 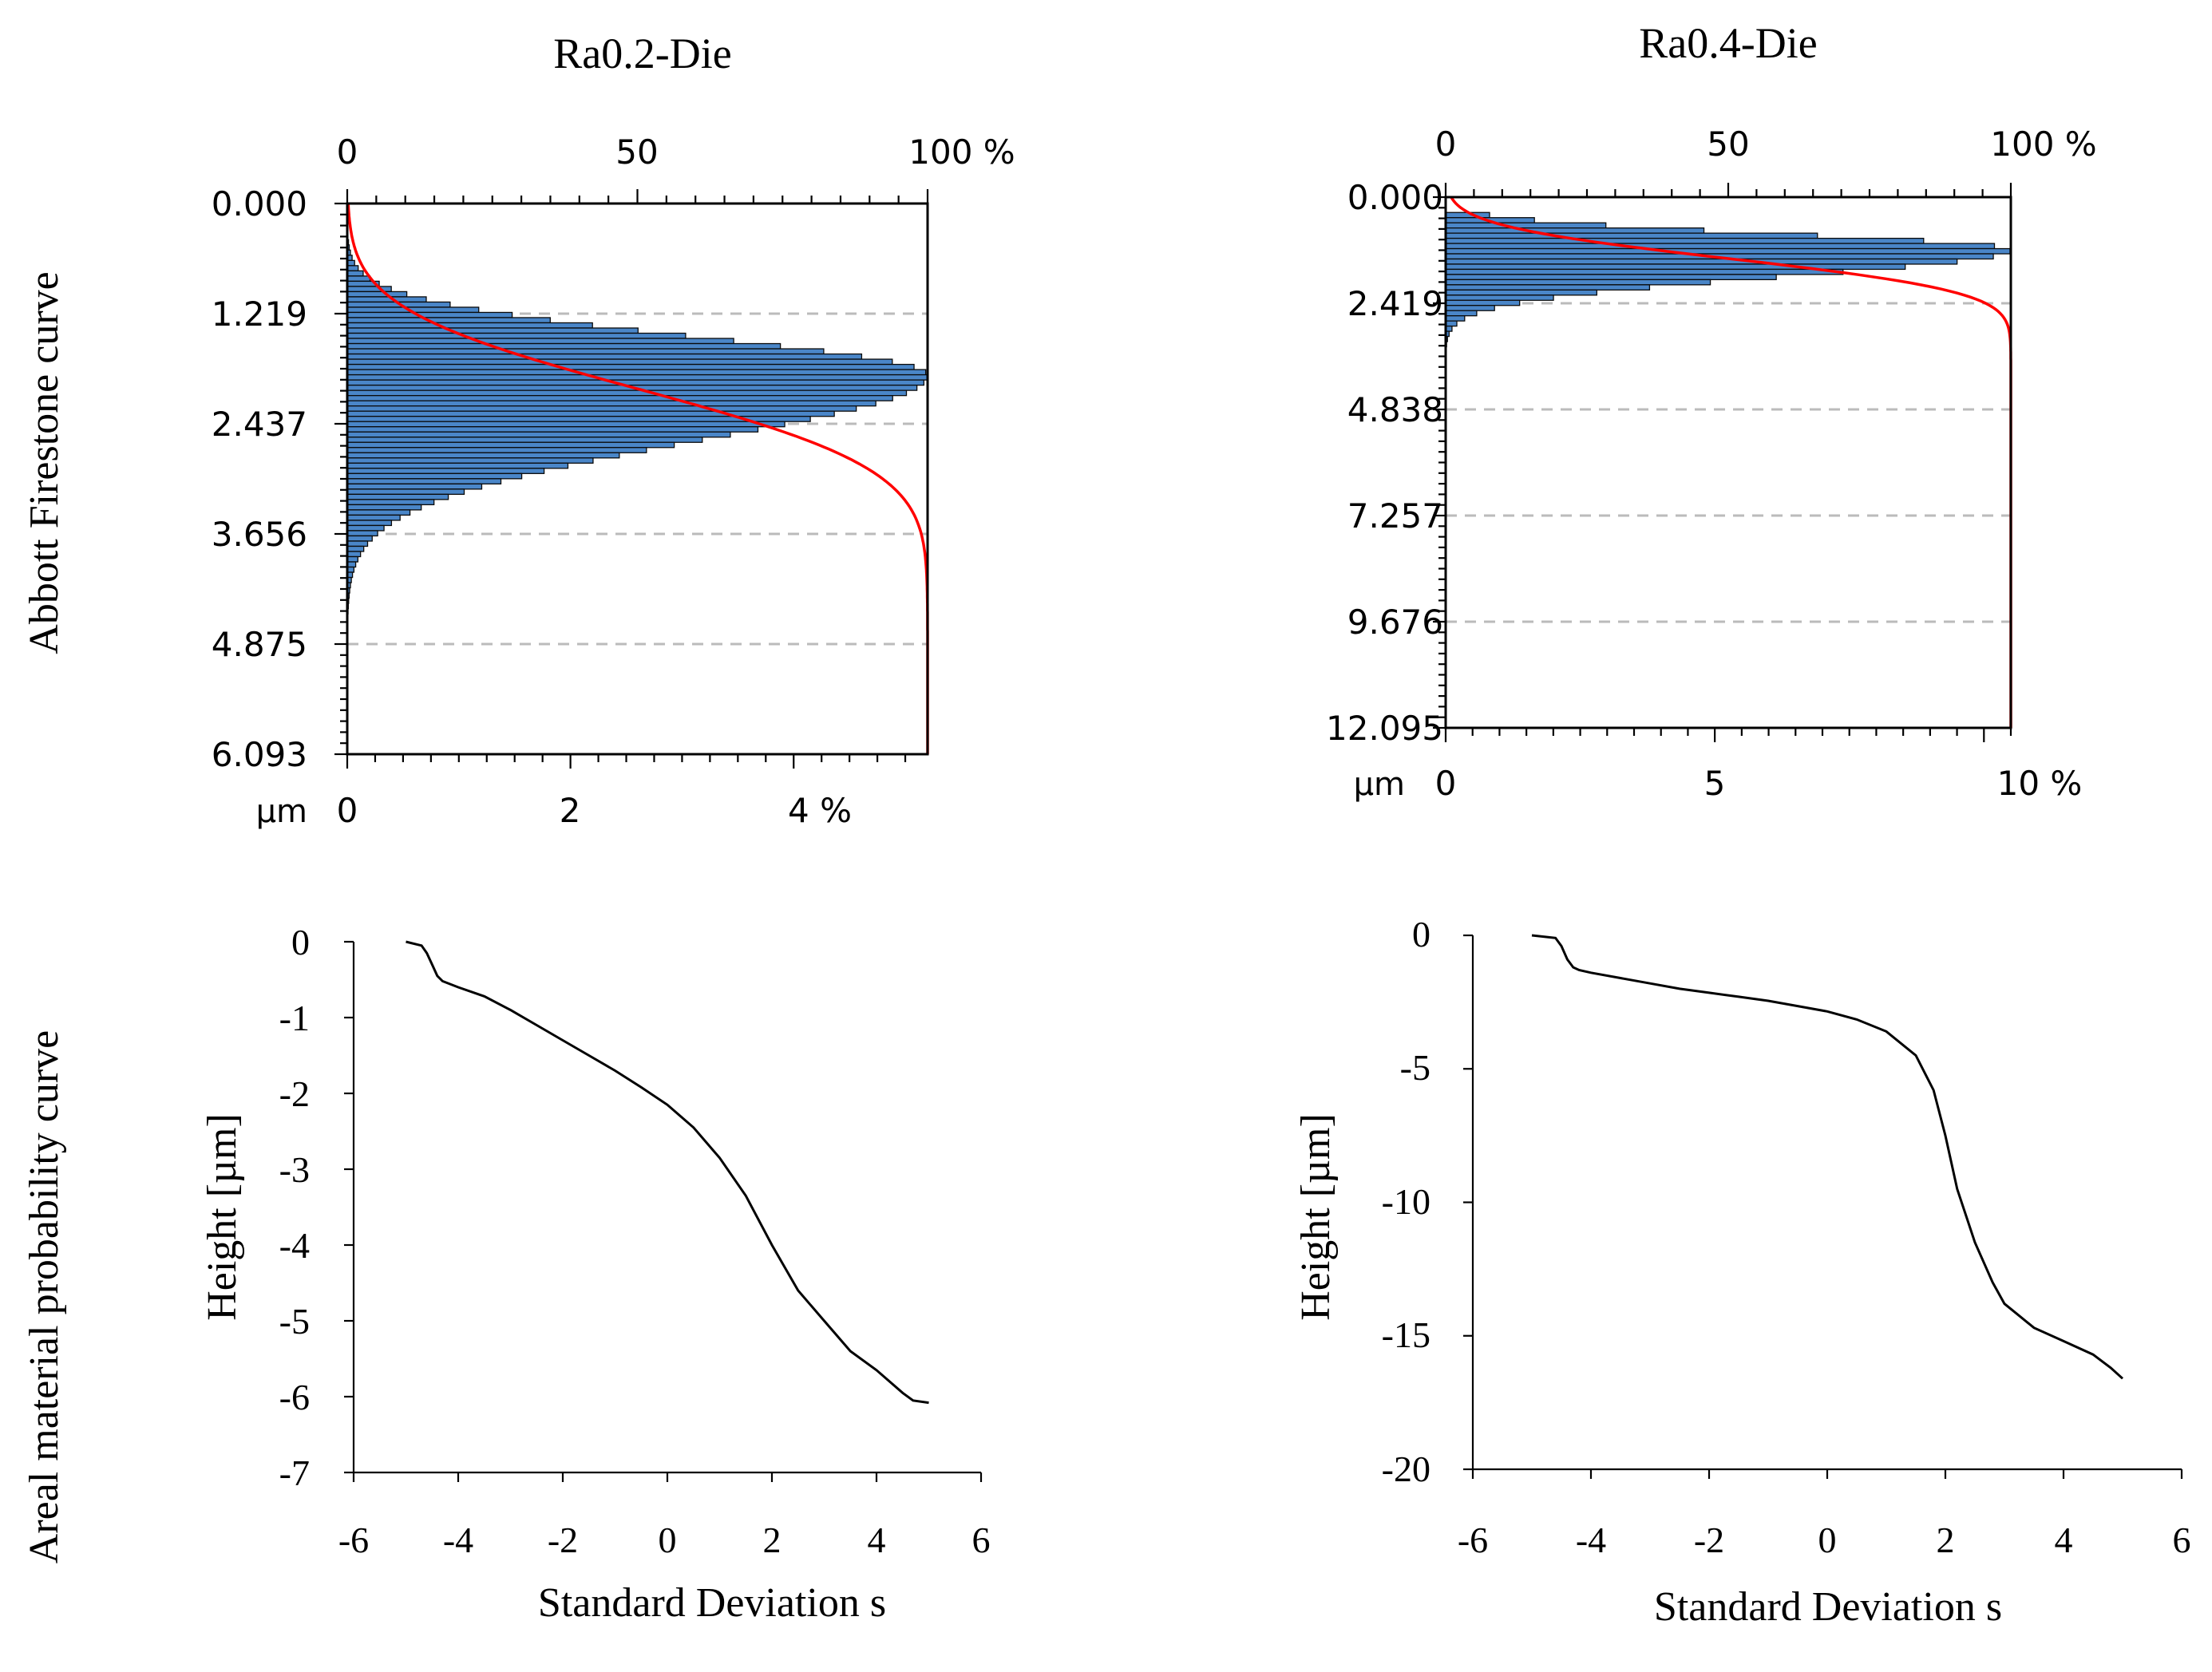 I want to click on bottom-tick-label: 5, so click(x=1715, y=784).